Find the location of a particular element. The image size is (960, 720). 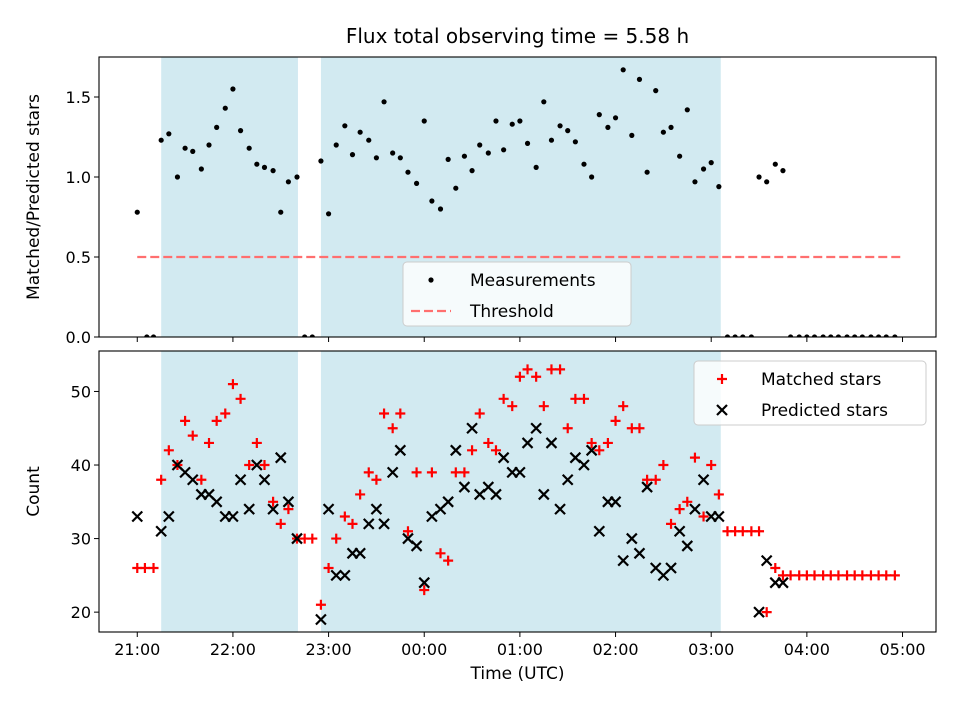

x-tick-label: 22:00 is located at coordinates (233, 649).